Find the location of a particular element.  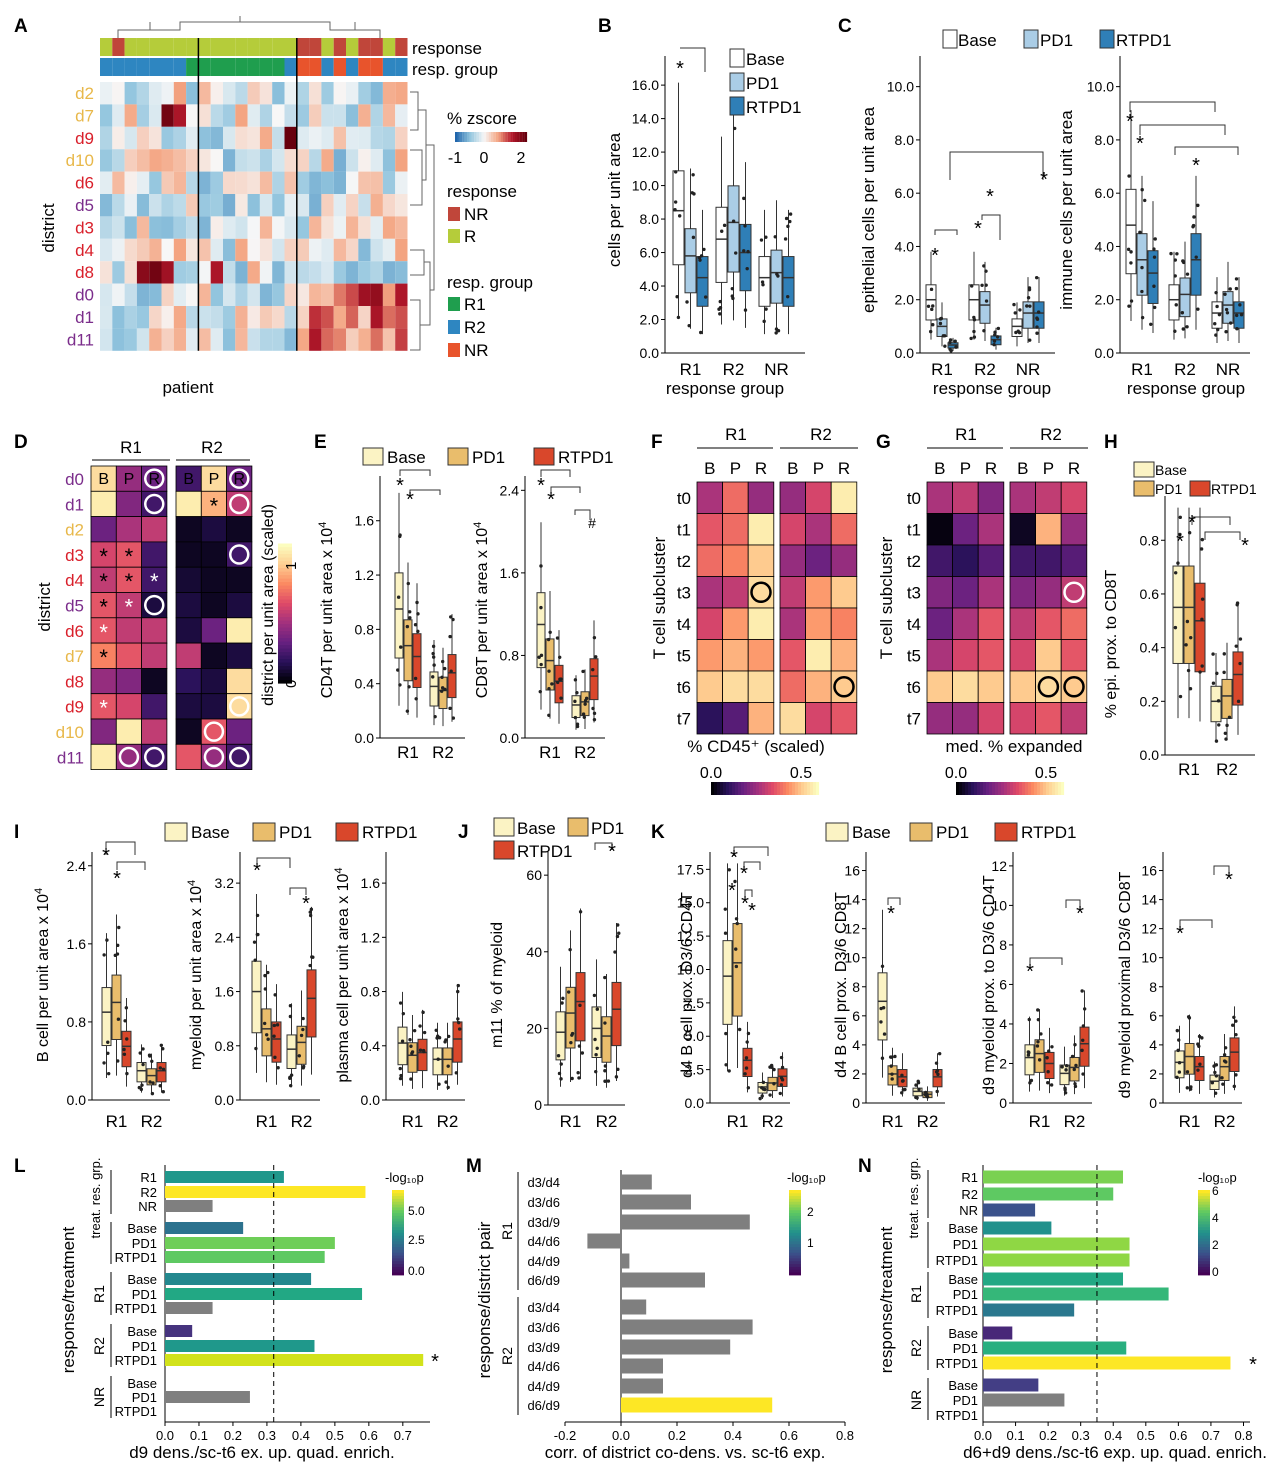

y-tick-label: 8.0 is located at coordinates (905, 140).